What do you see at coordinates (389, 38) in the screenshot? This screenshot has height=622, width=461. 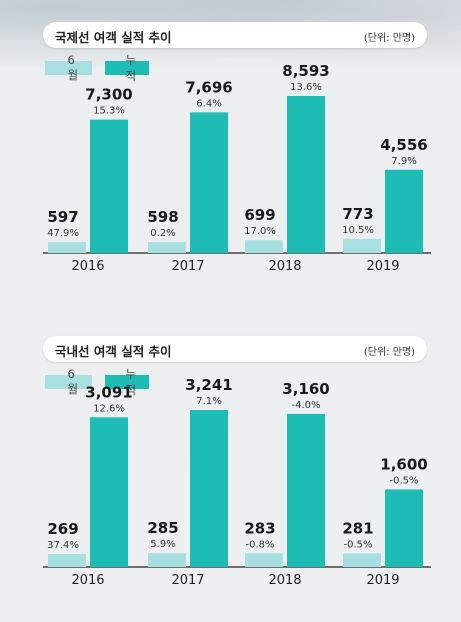 I see `international-unit: (단위: 만명)` at bounding box center [389, 38].